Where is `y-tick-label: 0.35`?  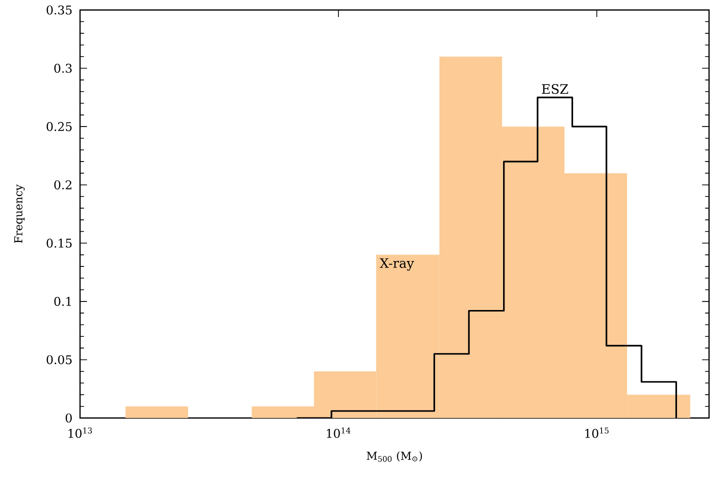 y-tick-label: 0.35 is located at coordinates (59, 10).